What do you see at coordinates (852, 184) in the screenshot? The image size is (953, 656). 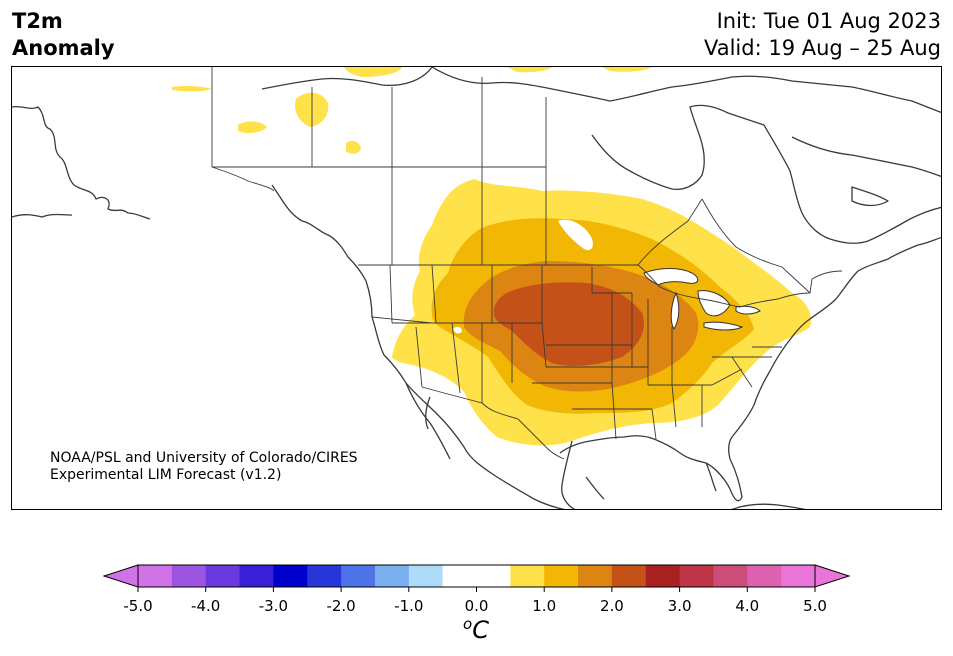 I see `labrador-coastline` at bounding box center [852, 184].